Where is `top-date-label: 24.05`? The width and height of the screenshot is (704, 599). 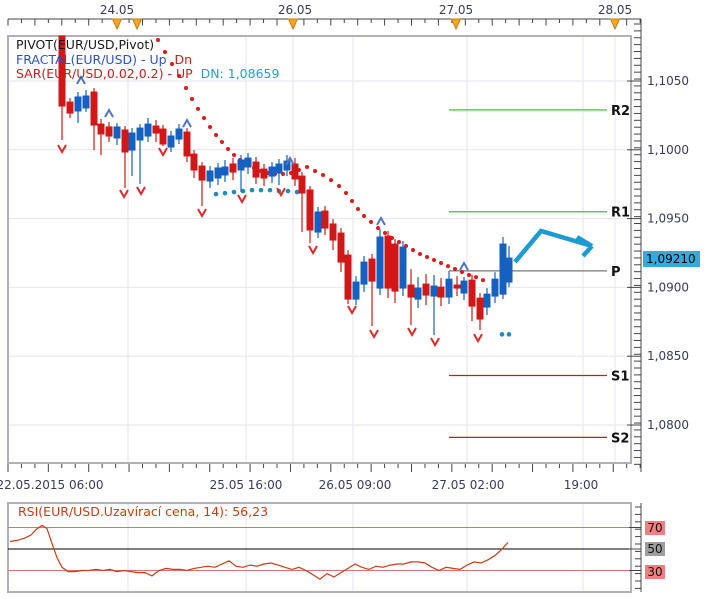
top-date-label: 24.05 is located at coordinates (117, 10).